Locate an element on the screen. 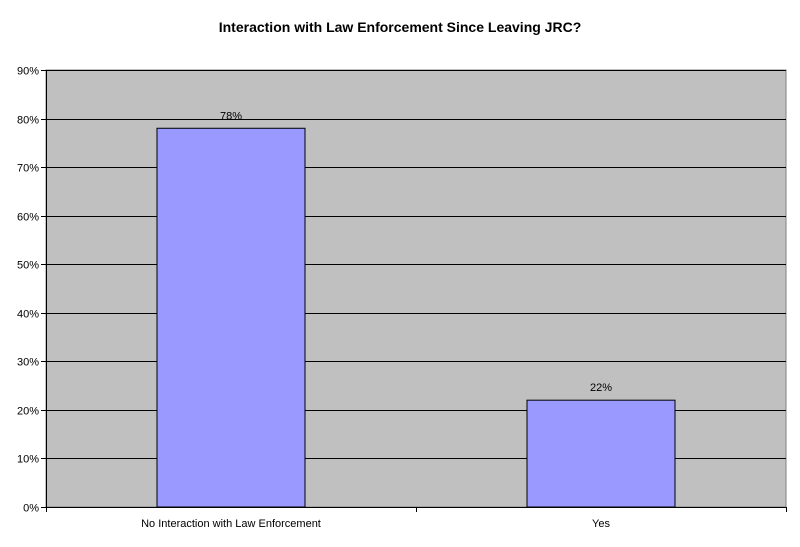  category-label: No Interaction with Law Enforcement is located at coordinates (231, 524).